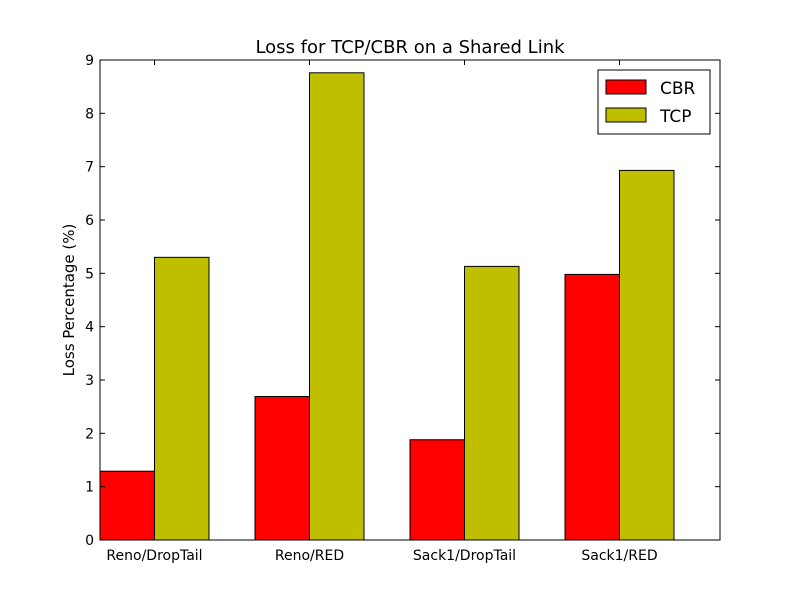  What do you see at coordinates (89, 381) in the screenshot?
I see `y-tick-label-3: 3` at bounding box center [89, 381].